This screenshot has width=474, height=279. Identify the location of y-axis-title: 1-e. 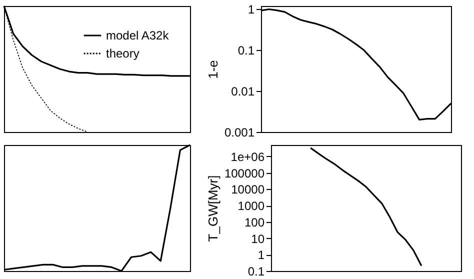
(212, 69).